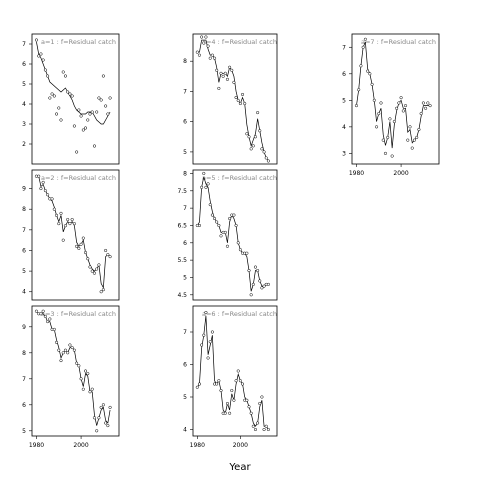  I want to click on y-tick-label: 5.5, so click(182, 260).